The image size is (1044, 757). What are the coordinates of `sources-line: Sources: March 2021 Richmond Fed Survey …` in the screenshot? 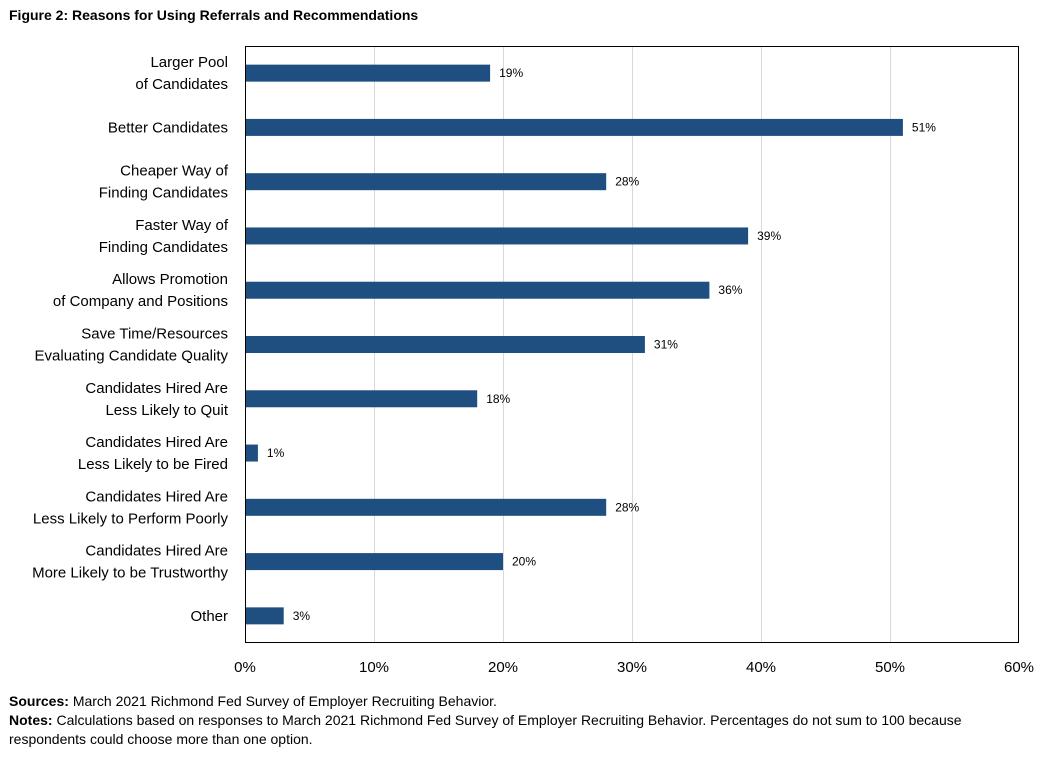 It's located at (519, 701).